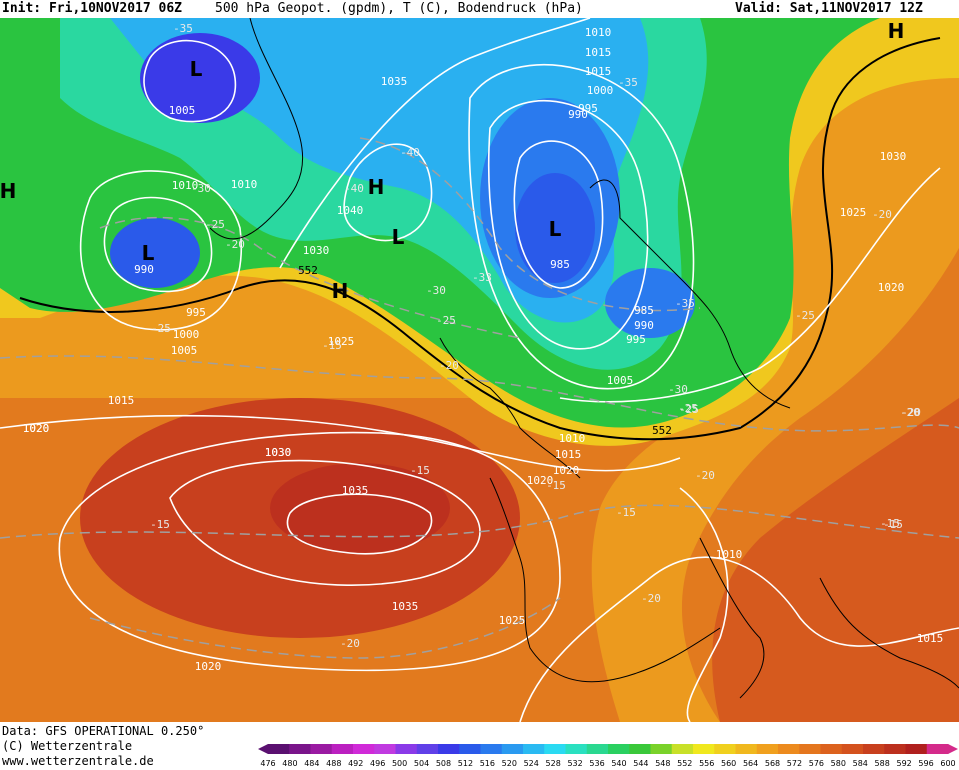 This screenshot has height=770, width=959. I want to click on coastline-iberia, so click(605, 580).